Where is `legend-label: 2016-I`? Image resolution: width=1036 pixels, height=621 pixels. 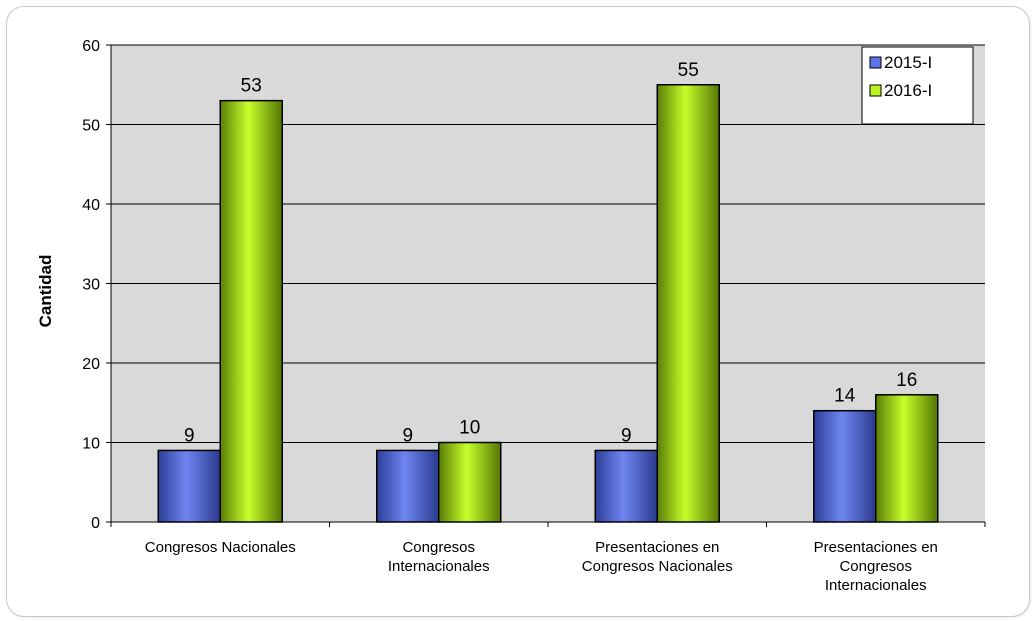
legend-label: 2016-I is located at coordinates (908, 90).